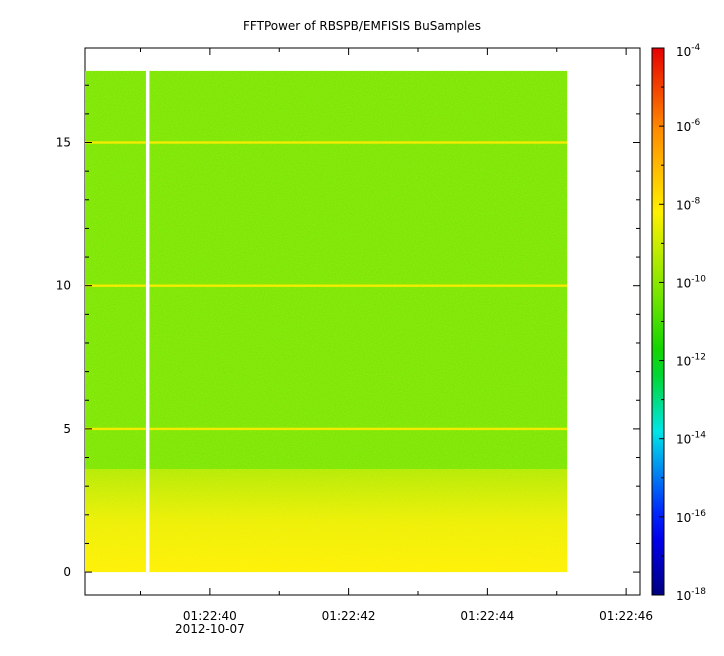 This screenshot has width=724, height=656. I want to click on x-tick-label: 01:22:40, so click(210, 616).